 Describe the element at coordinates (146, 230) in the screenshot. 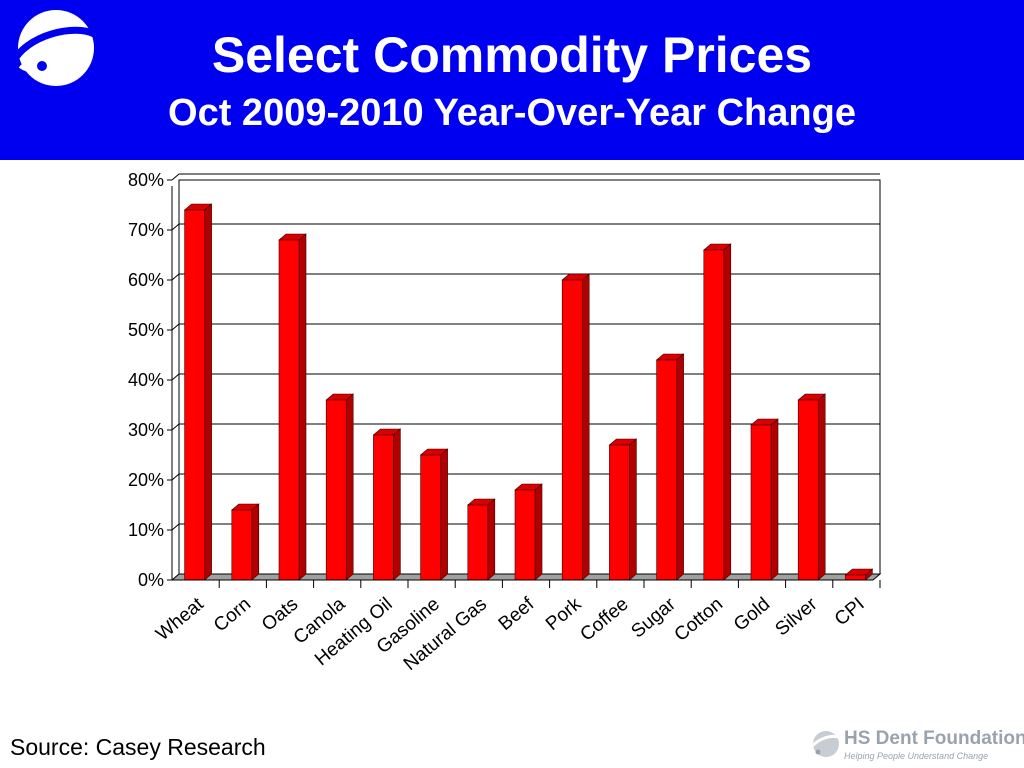

I see `y-tick-label: 70%` at that location.